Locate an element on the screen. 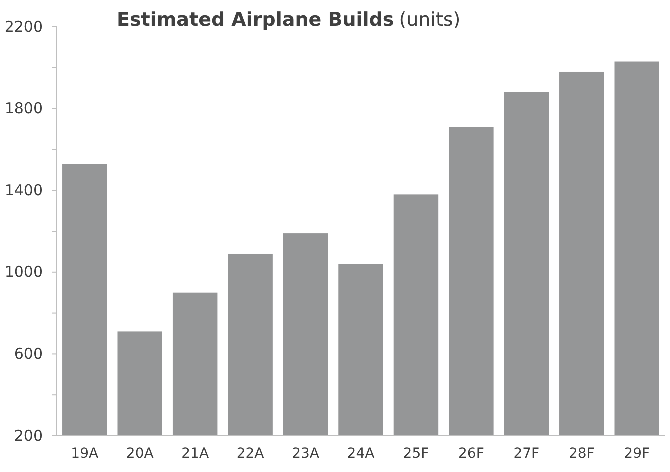  chart-title: Estimated Airplane Builds is located at coordinates (255, 20).